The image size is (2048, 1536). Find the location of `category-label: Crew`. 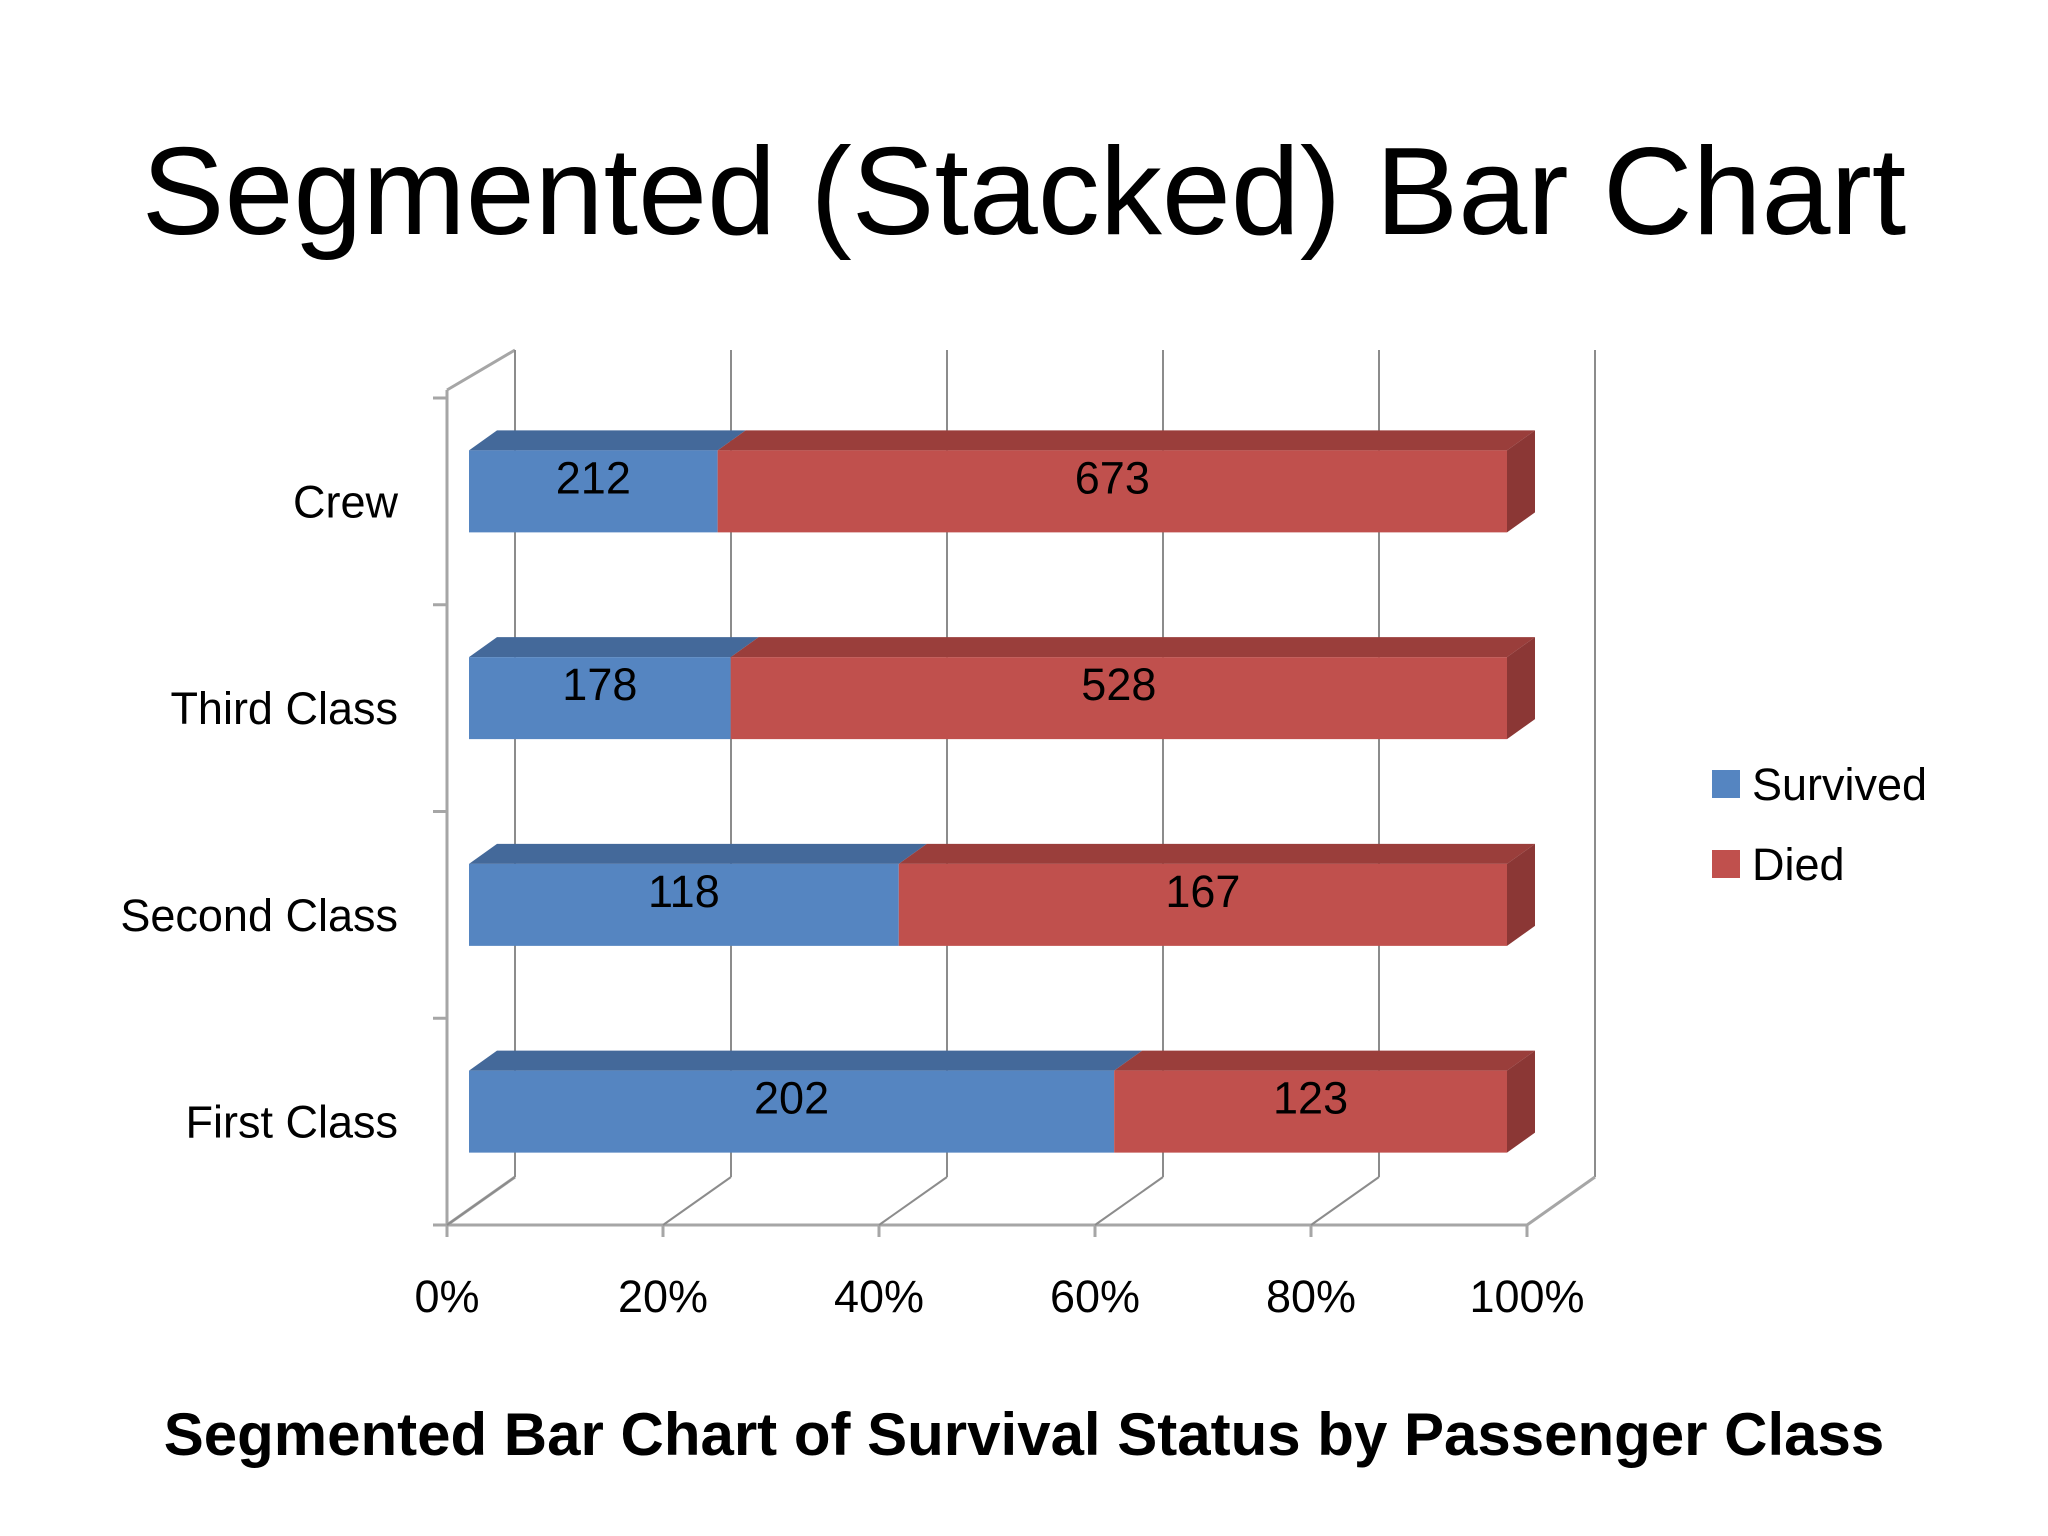

category-label: Crew is located at coordinates (346, 501).